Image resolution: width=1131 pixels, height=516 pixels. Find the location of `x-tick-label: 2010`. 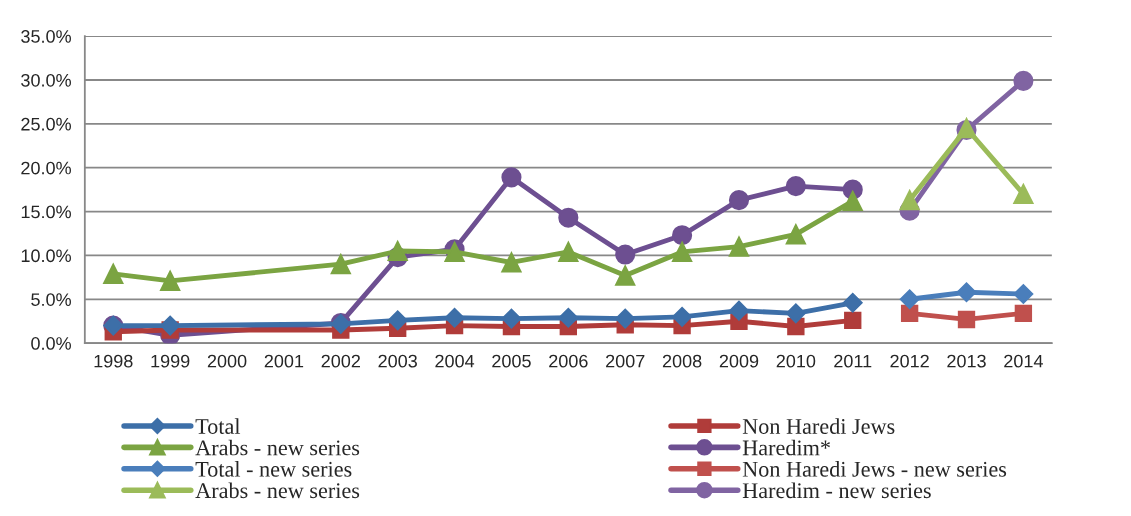

x-tick-label: 2010 is located at coordinates (796, 361).